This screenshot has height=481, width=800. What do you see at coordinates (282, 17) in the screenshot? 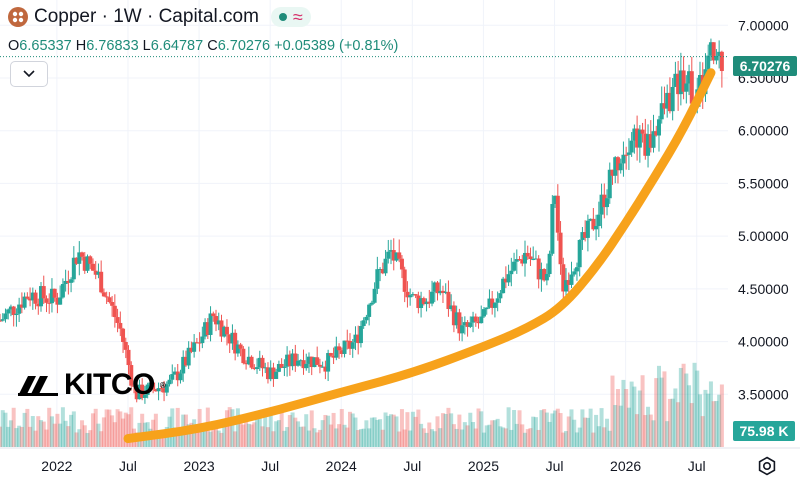
I see `market-open-icon` at bounding box center [282, 17].